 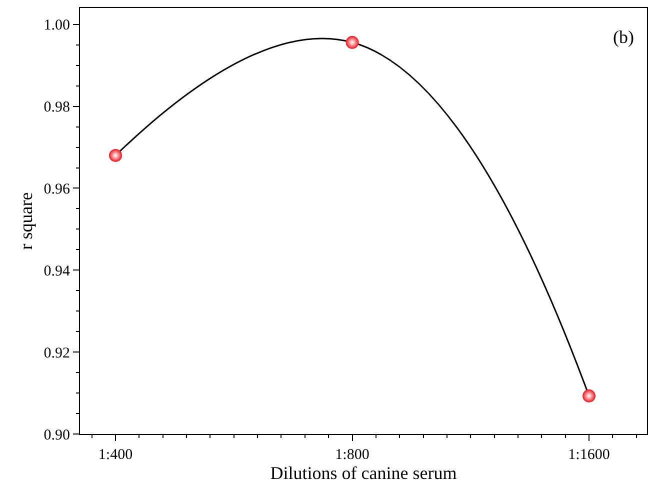 What do you see at coordinates (57, 353) in the screenshot?
I see `y-tick-label: 0.92` at bounding box center [57, 353].